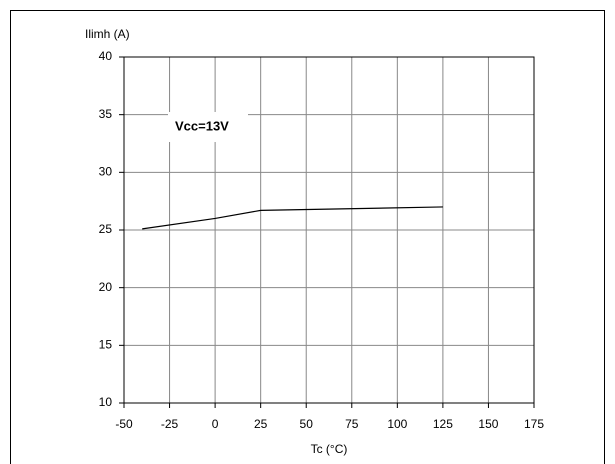 This screenshot has height=464, width=615. I want to click on y-axis-label: Ilimh (A), so click(107, 34).